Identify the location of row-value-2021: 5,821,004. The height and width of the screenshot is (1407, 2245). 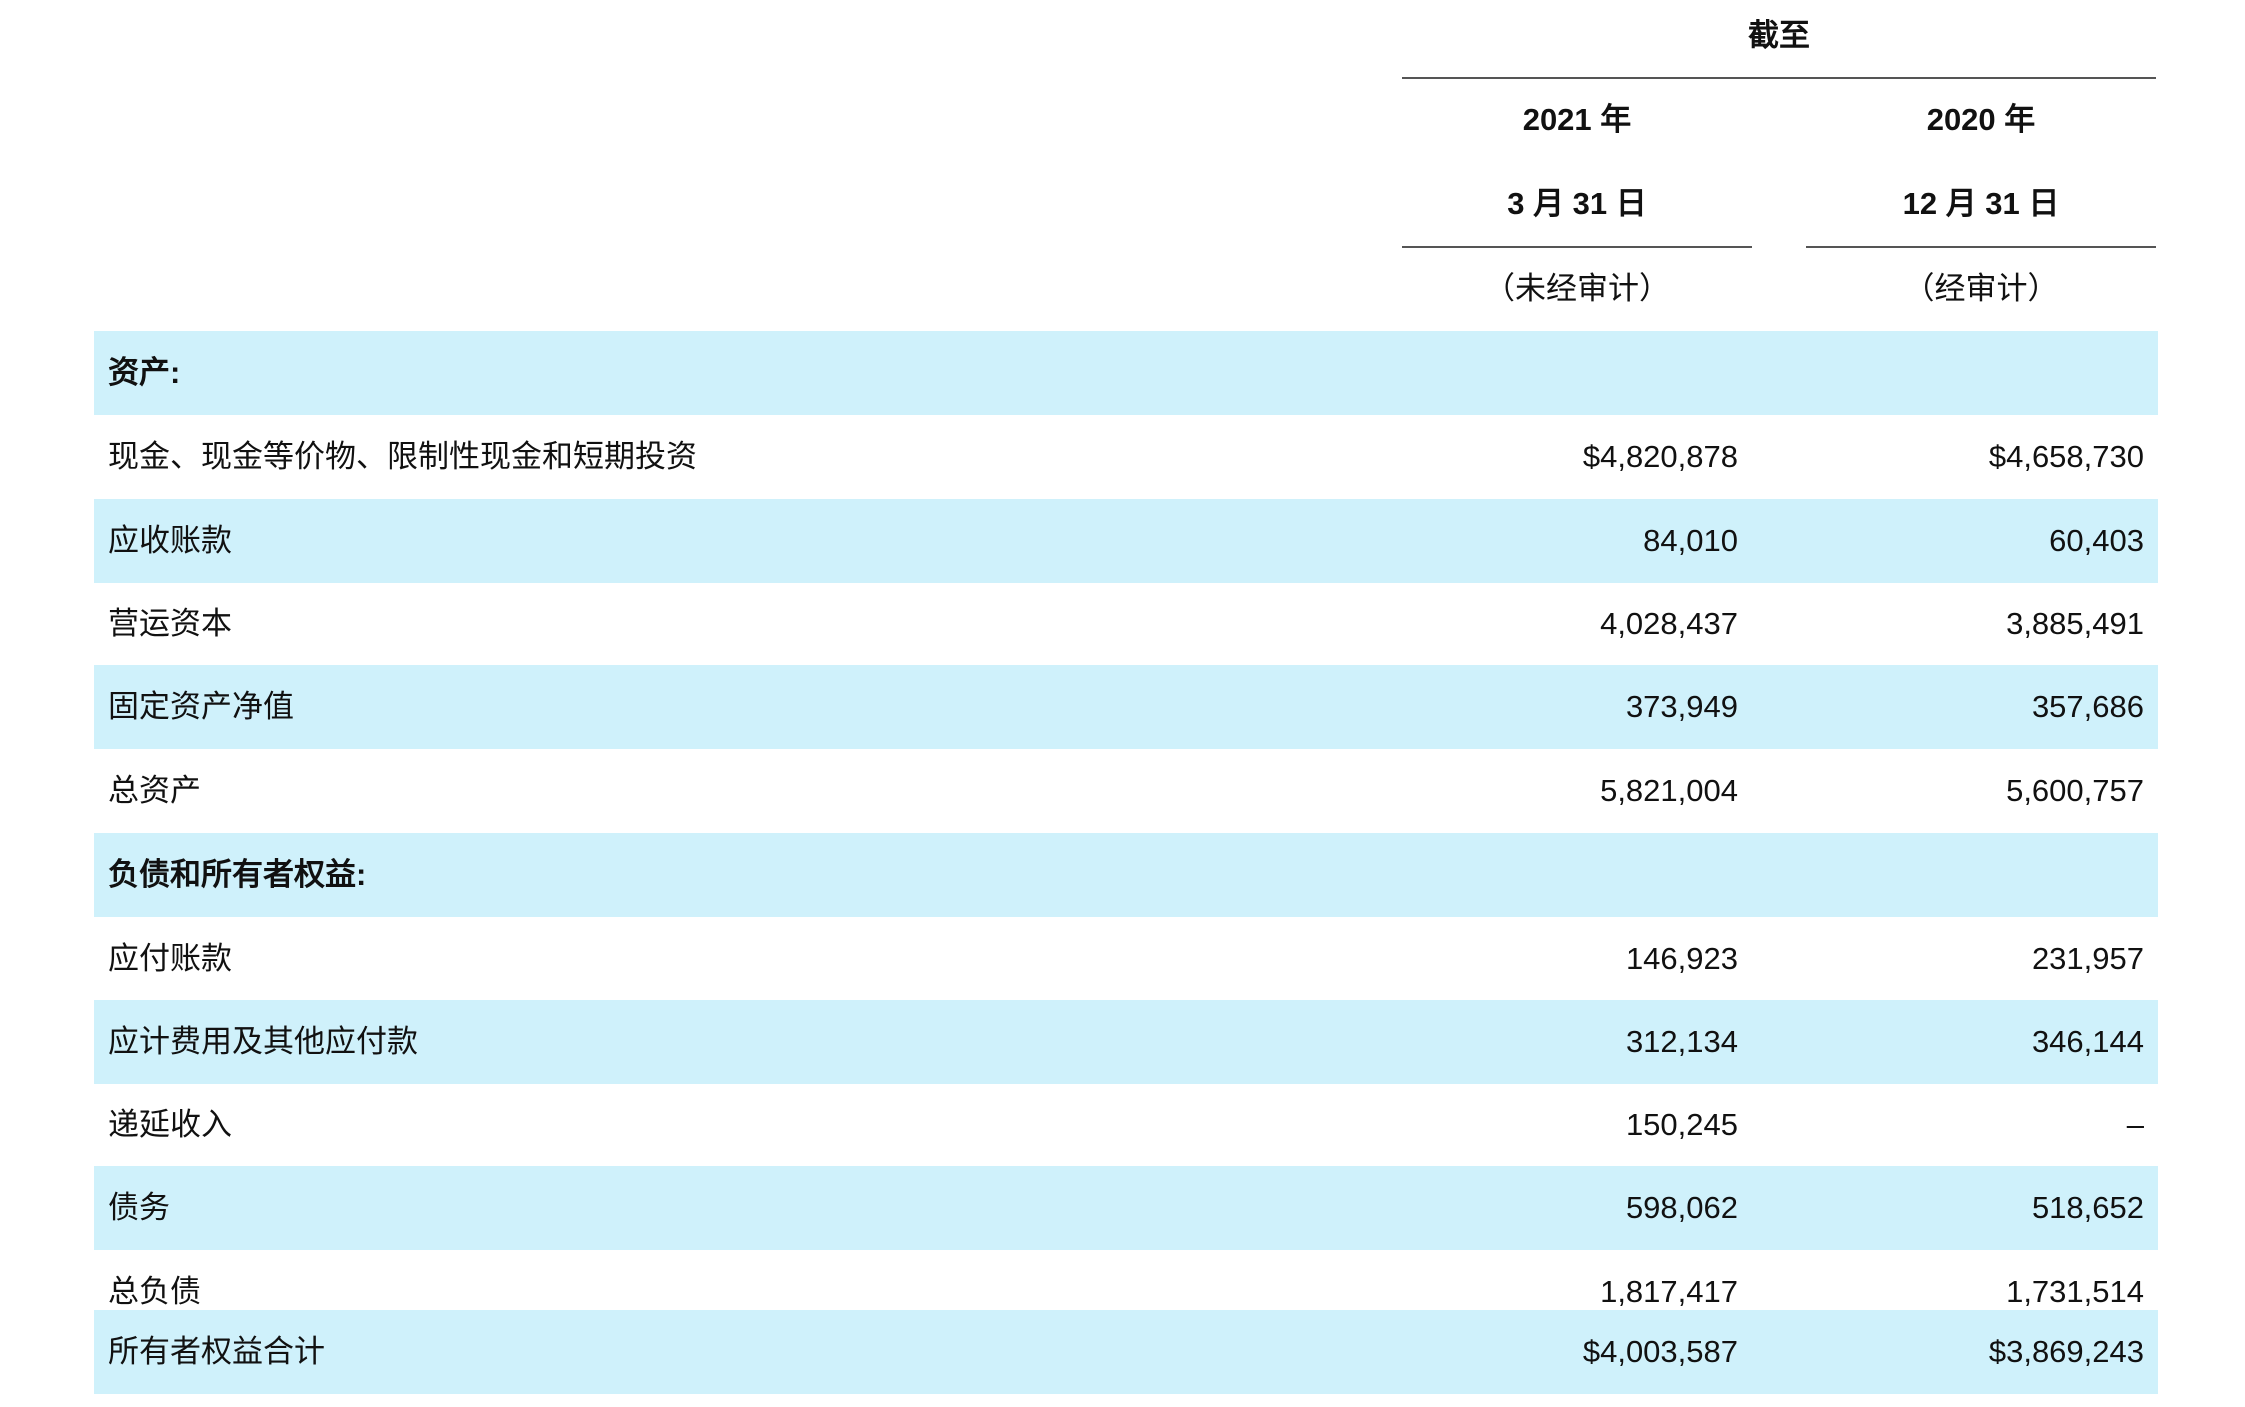
(1669, 790).